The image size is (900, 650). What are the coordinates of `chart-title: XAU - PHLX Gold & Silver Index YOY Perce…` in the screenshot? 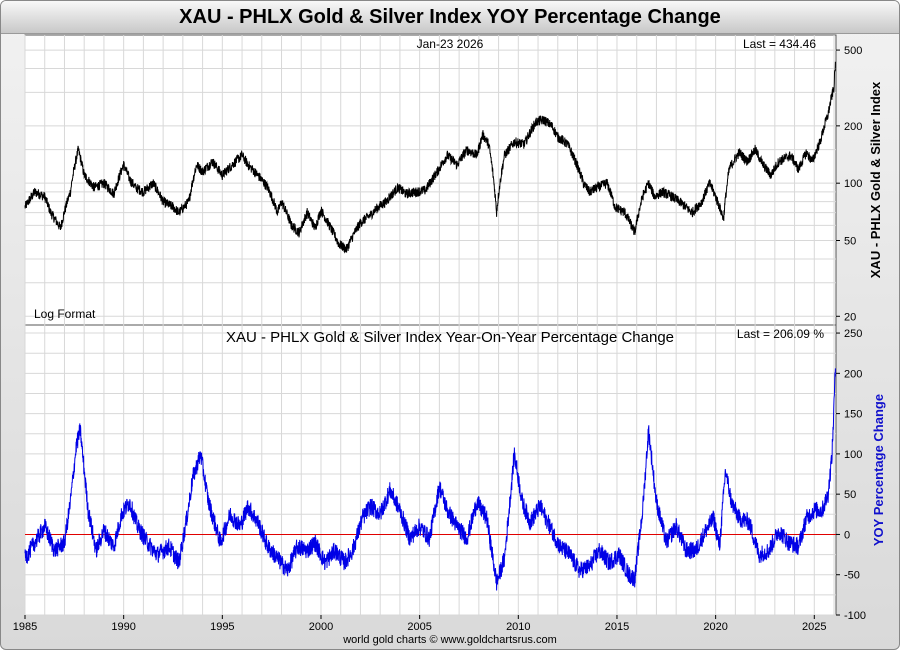 It's located at (450, 17).